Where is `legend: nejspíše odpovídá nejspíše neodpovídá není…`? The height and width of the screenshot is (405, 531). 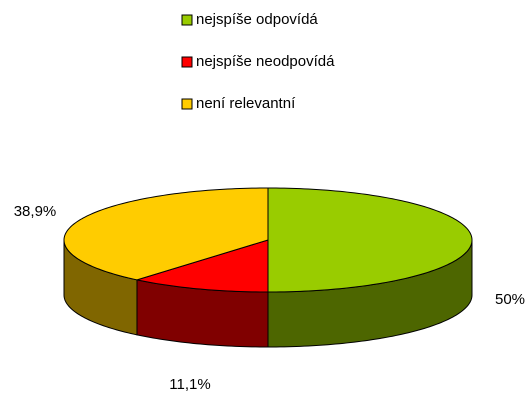 legend: nejspíše odpovídá nejspíše neodpovídá není… is located at coordinates (258, 61).